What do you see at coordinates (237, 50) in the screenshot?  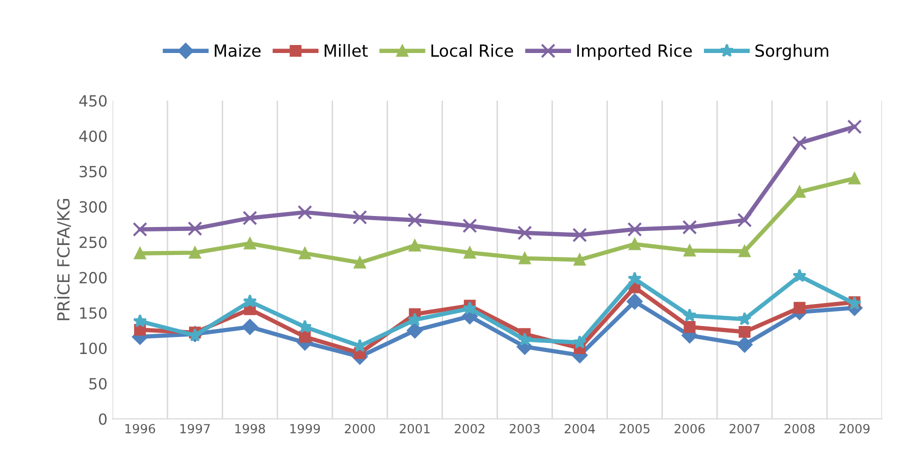 I see `legend-label: Maize` at bounding box center [237, 50].